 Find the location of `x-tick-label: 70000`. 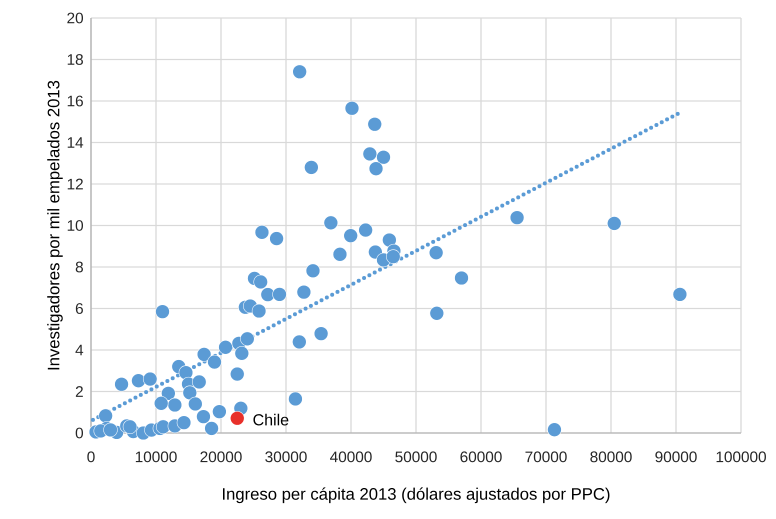

x-tick-label: 70000 is located at coordinates (546, 456).